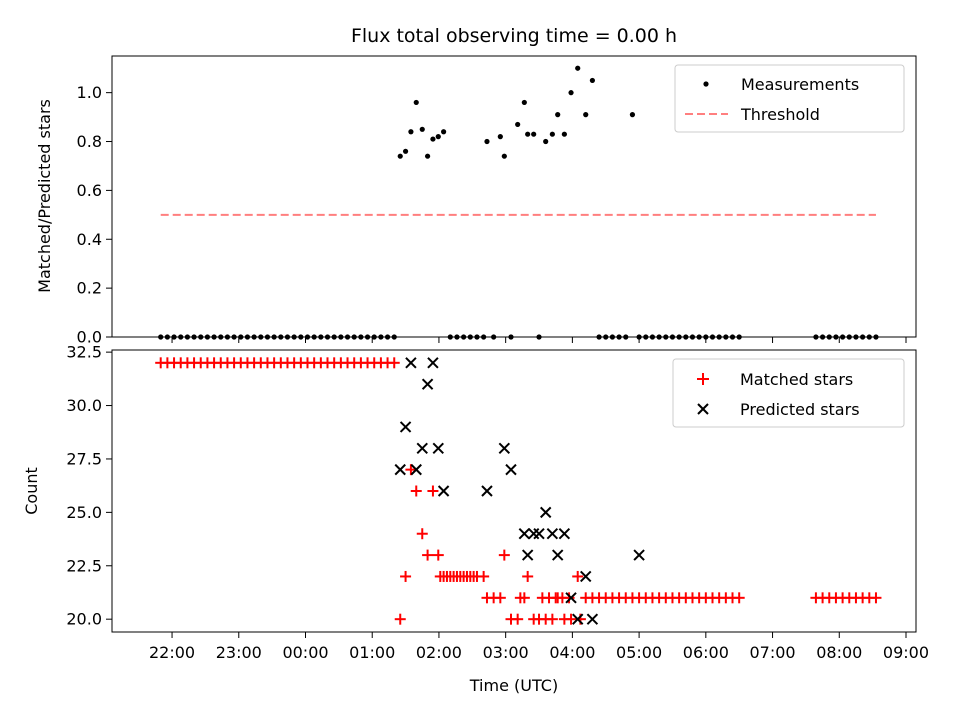  I want to click on ratio-y-axis-label: Matched/Predicted stars, so click(44, 196).